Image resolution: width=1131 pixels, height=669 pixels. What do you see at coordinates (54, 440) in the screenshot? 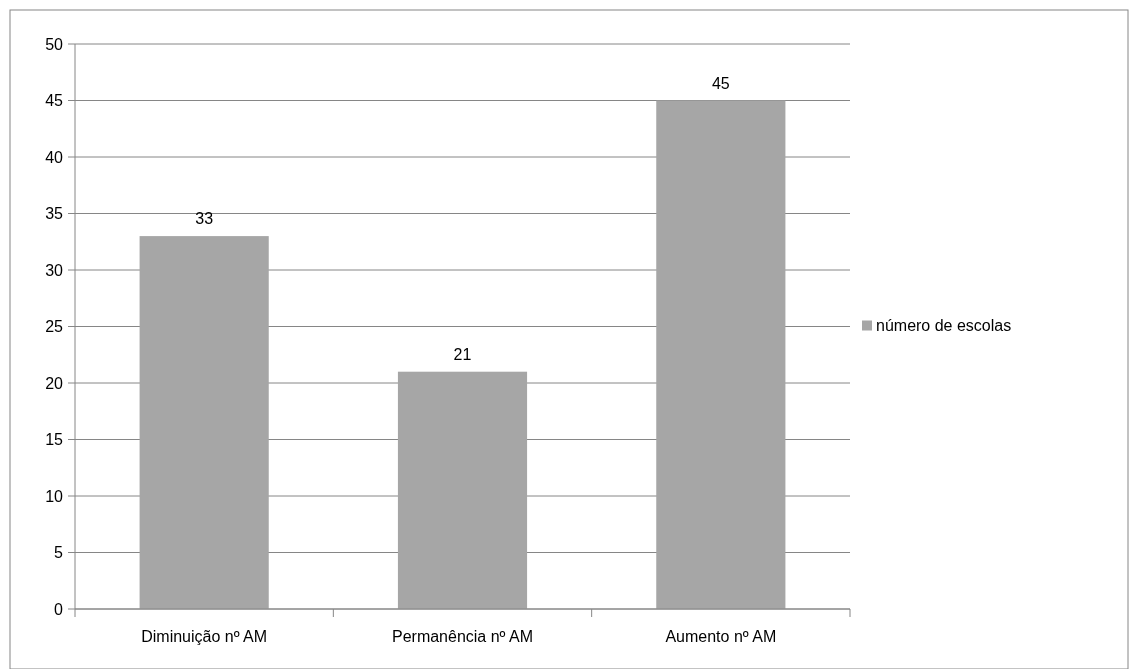
I see `y-tick-label: 15` at bounding box center [54, 440].